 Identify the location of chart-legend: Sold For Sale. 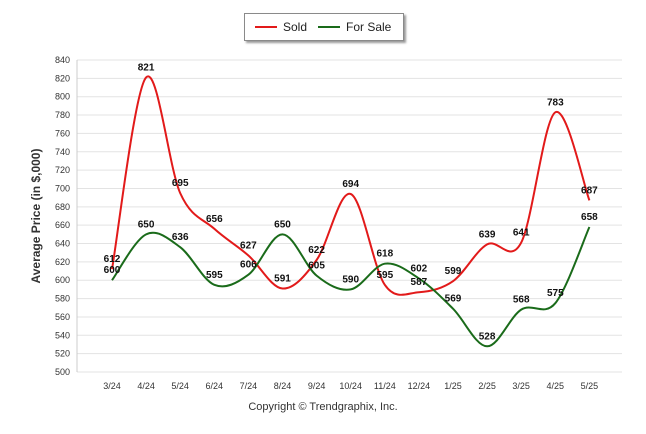
(324, 27).